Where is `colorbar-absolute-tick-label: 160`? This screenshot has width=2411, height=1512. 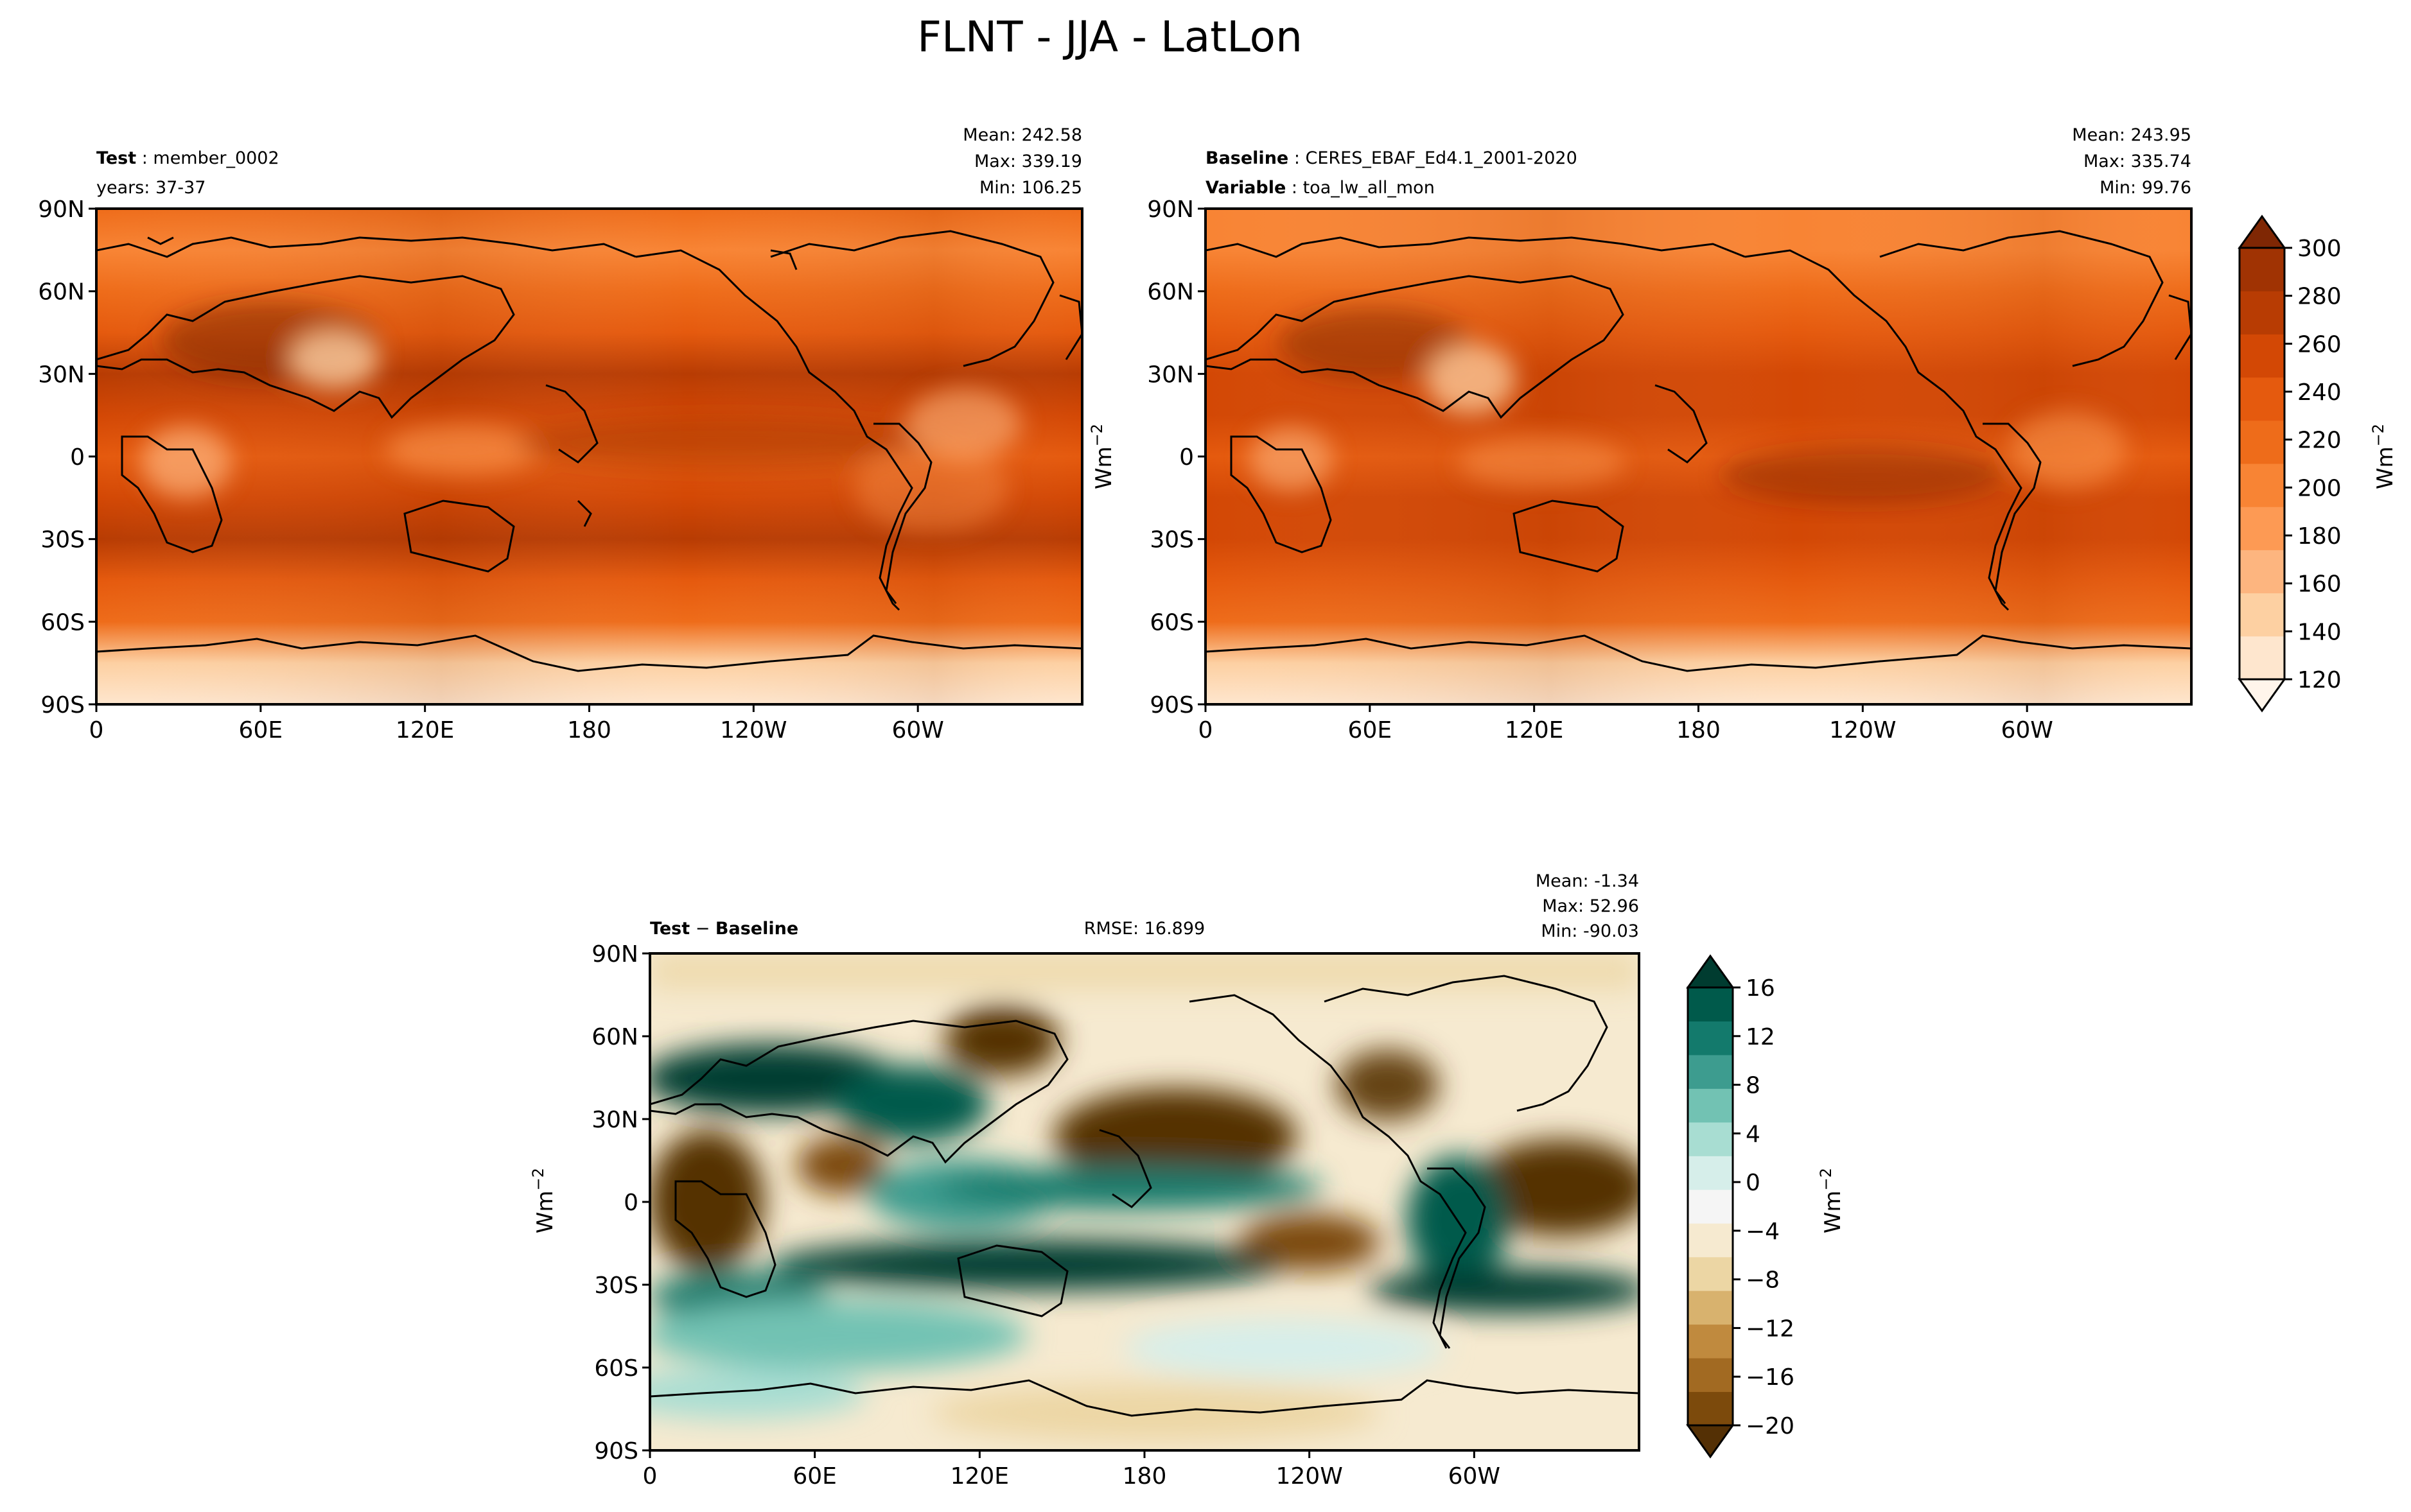
colorbar-absolute-tick-label: 160 is located at coordinates (2319, 584).